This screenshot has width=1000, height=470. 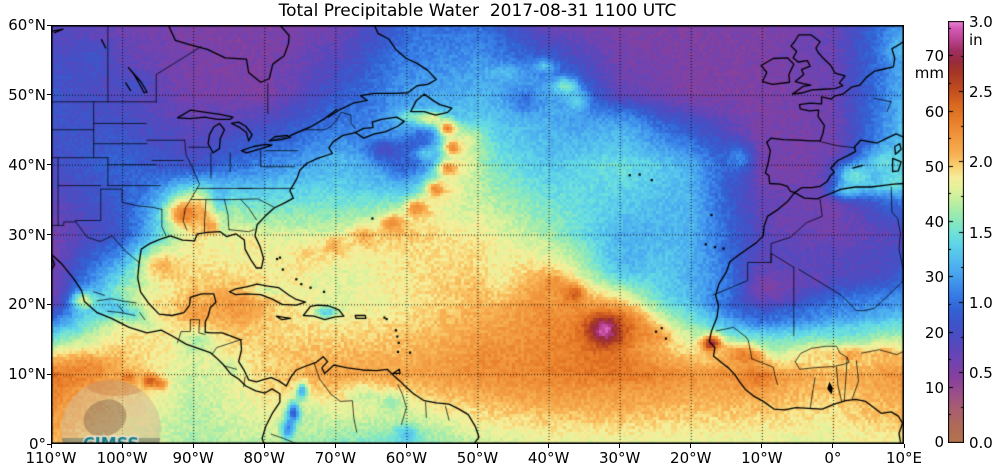 What do you see at coordinates (976, 40) in the screenshot?
I see `colorbar-in-unit: in` at bounding box center [976, 40].